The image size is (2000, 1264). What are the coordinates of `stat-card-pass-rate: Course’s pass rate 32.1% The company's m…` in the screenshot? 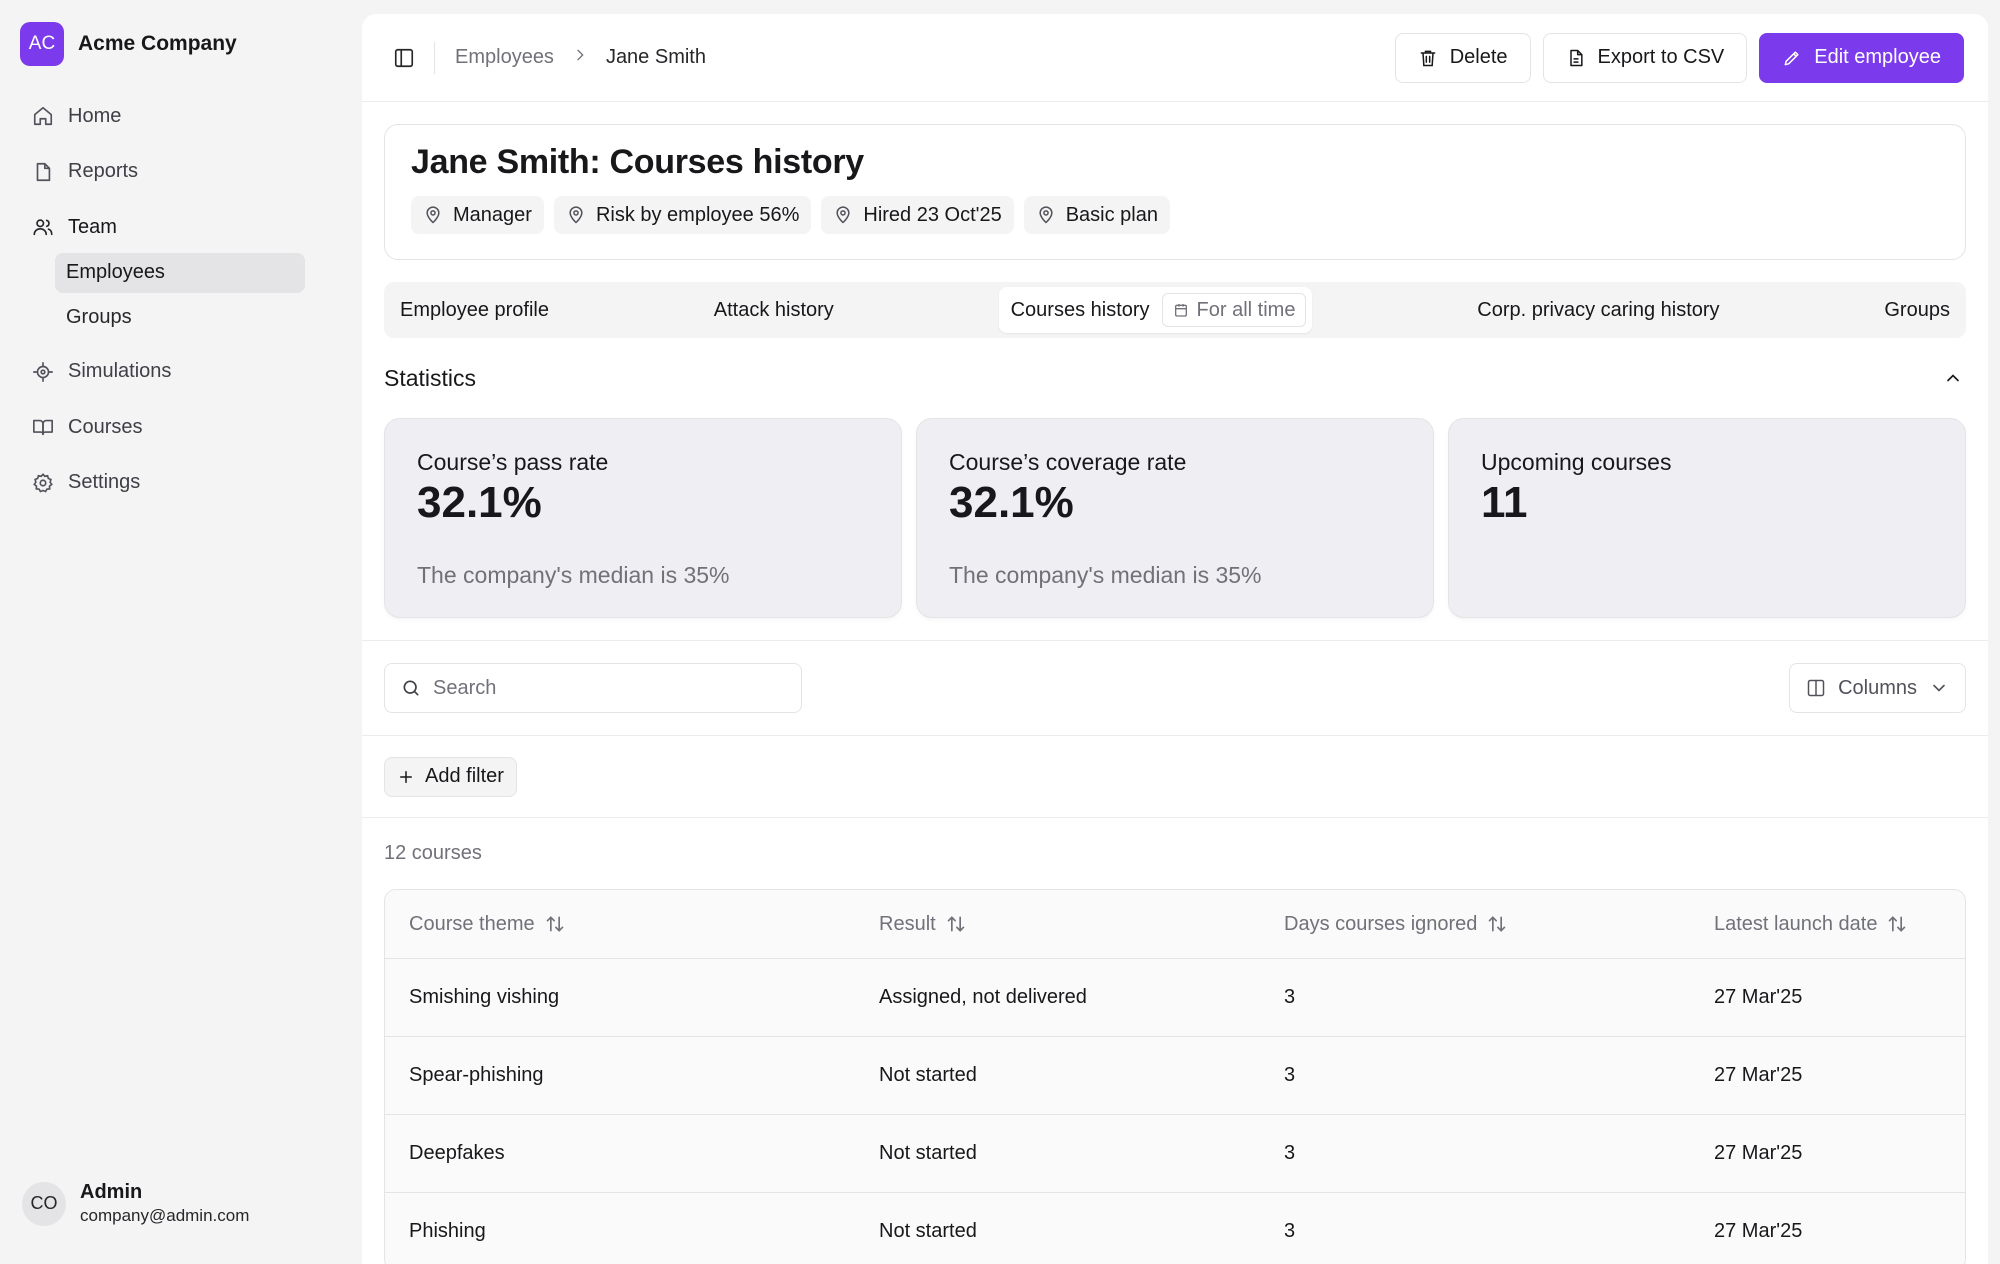 It's located at (643, 518).